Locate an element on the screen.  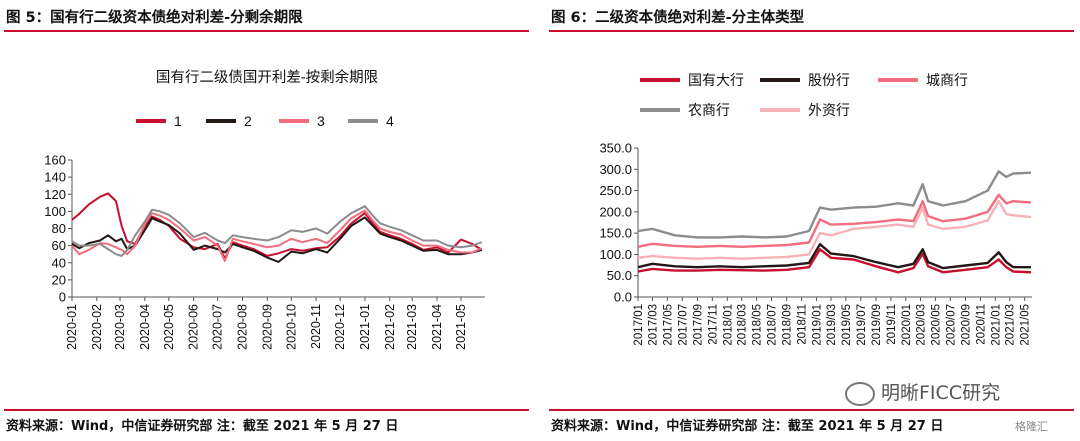
x-tick-label: 2020/03 is located at coordinates (921, 325).